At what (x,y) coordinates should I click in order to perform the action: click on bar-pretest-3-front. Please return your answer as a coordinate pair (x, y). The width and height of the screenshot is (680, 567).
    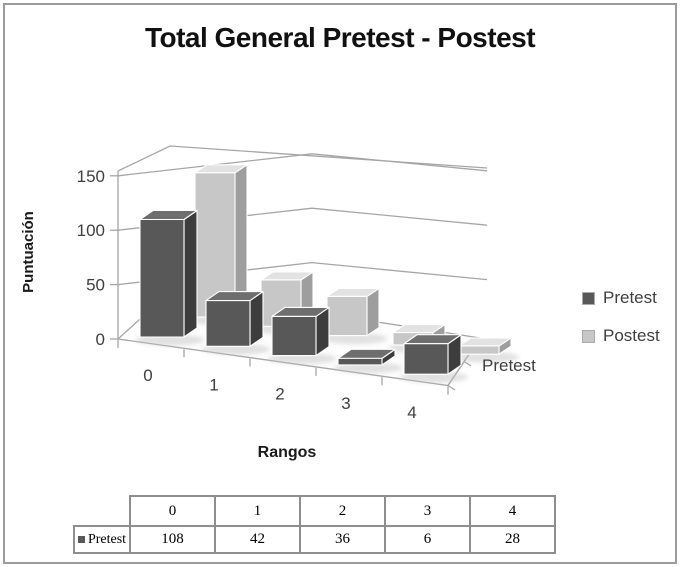
    Looking at the image, I should click on (360, 361).